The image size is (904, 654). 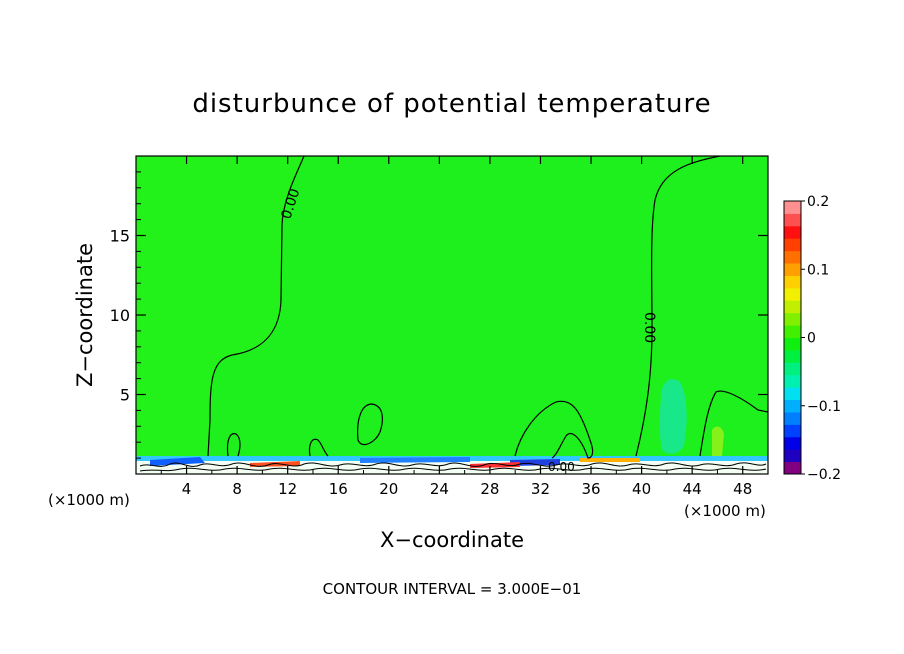 I want to click on colorbar-tick-label: 0, so click(x=811, y=339).